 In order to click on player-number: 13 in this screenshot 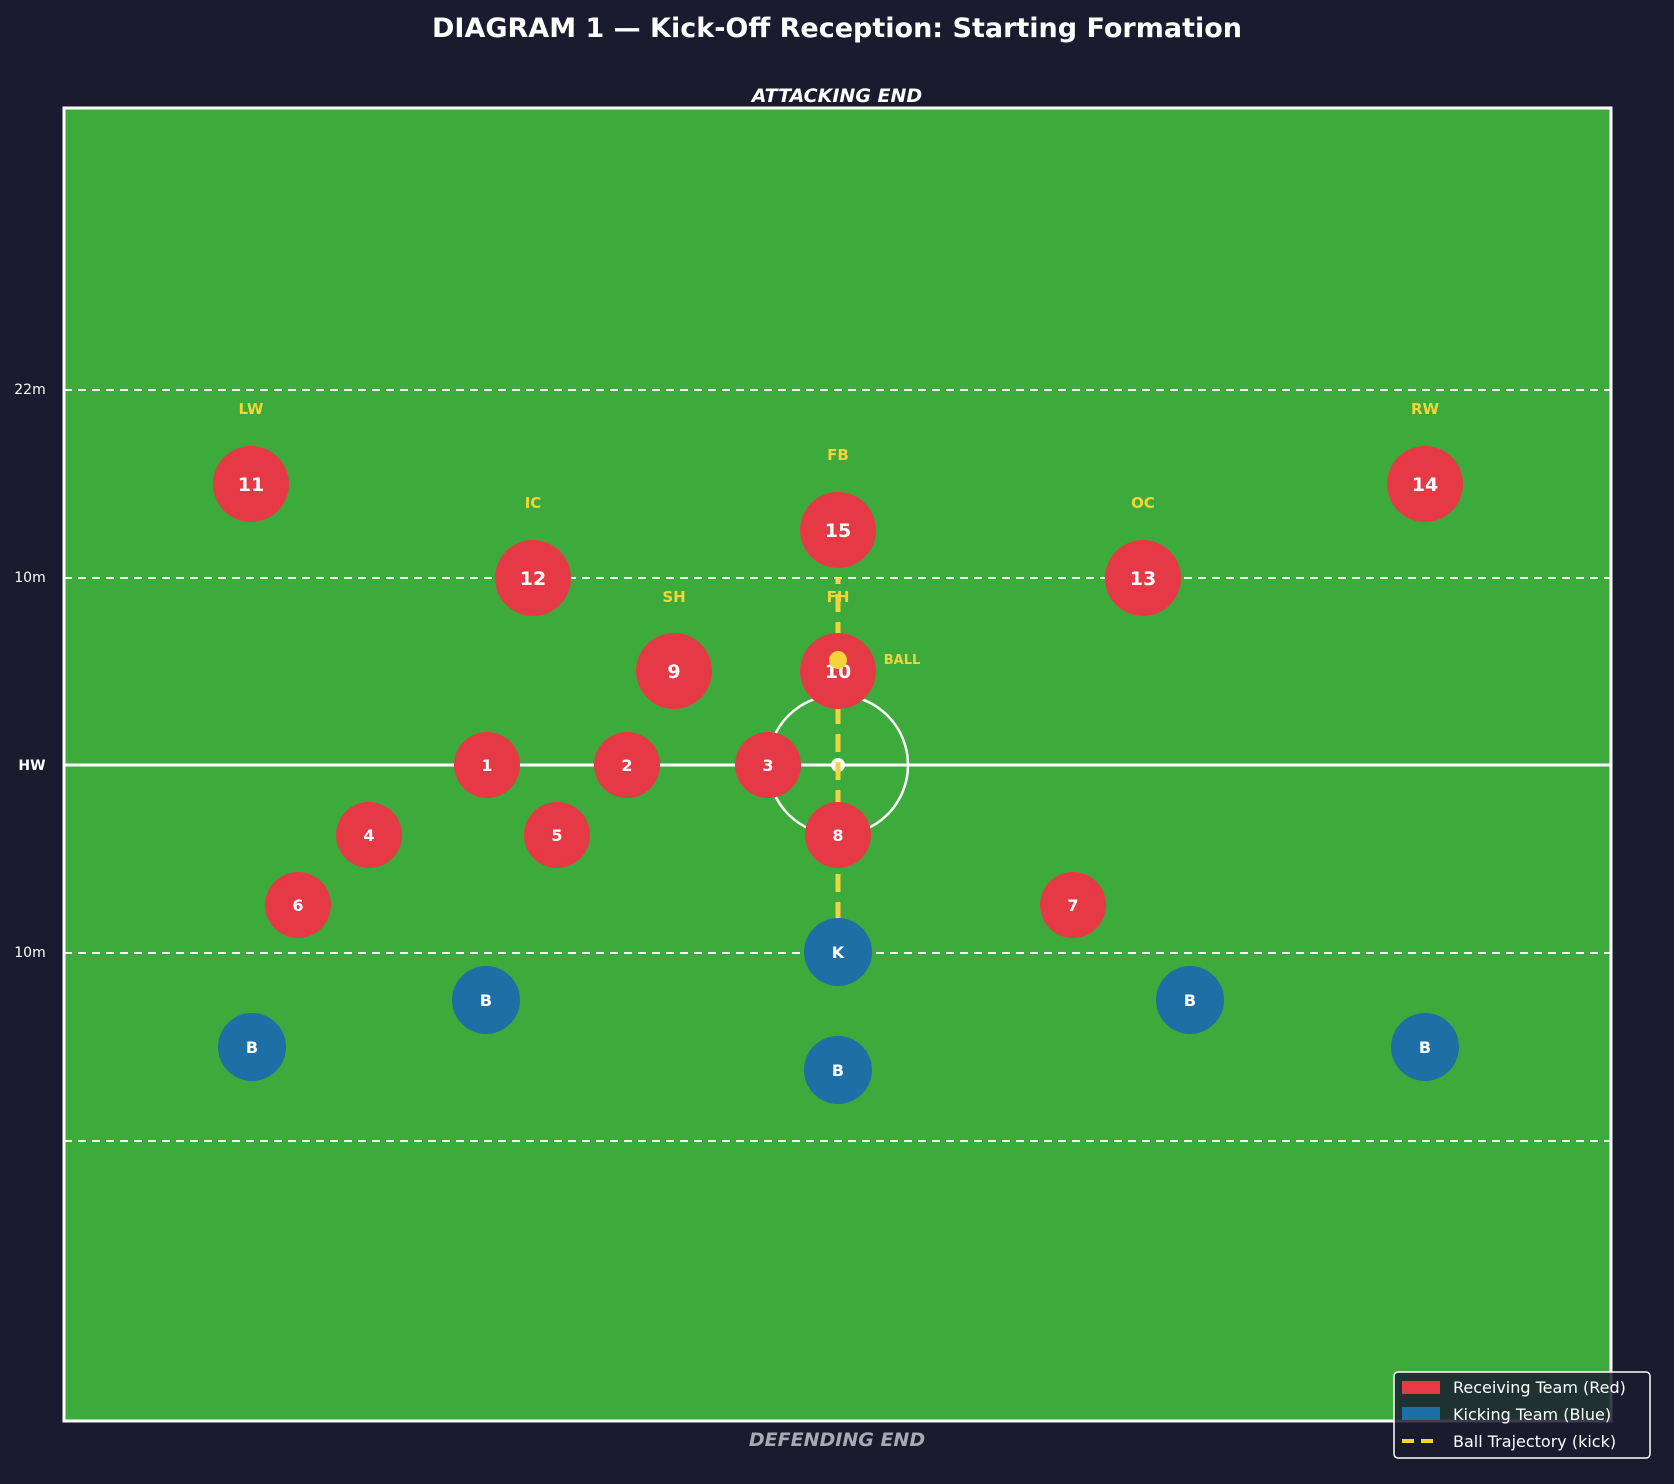, I will do `click(1143, 579)`.